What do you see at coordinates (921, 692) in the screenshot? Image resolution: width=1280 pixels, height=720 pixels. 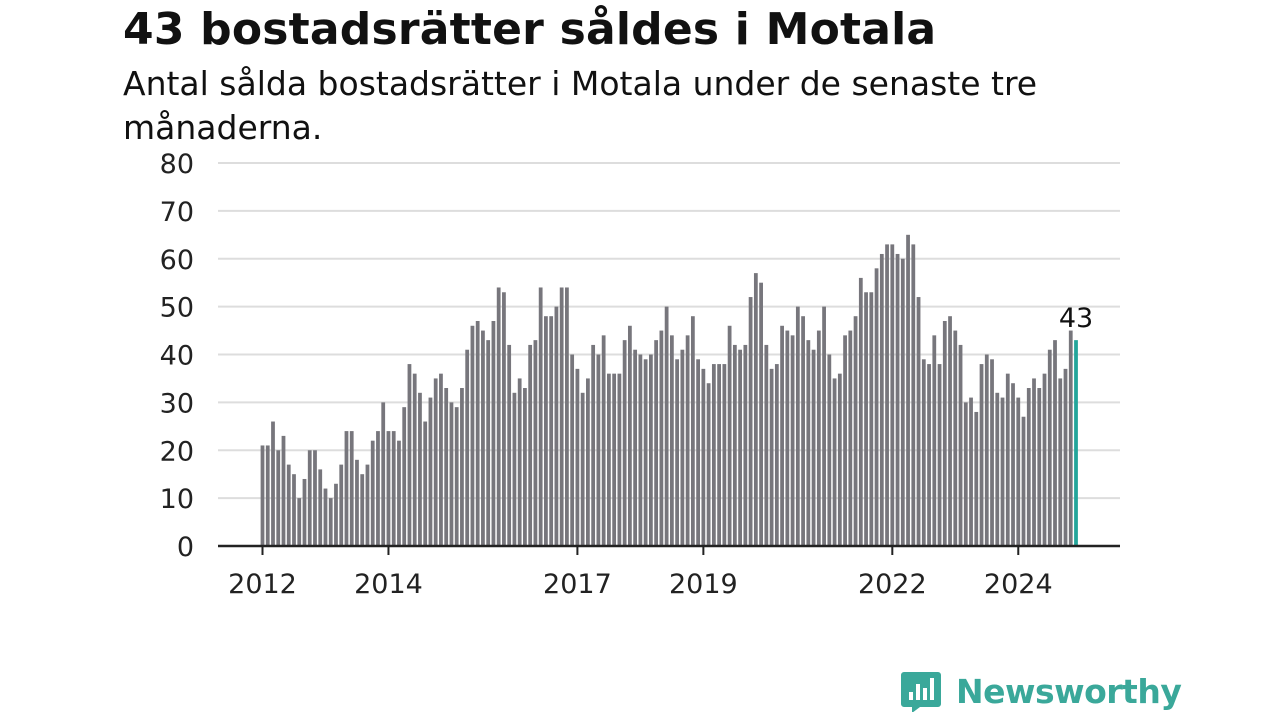 I see `newsworthy-logo-icon` at bounding box center [921, 692].